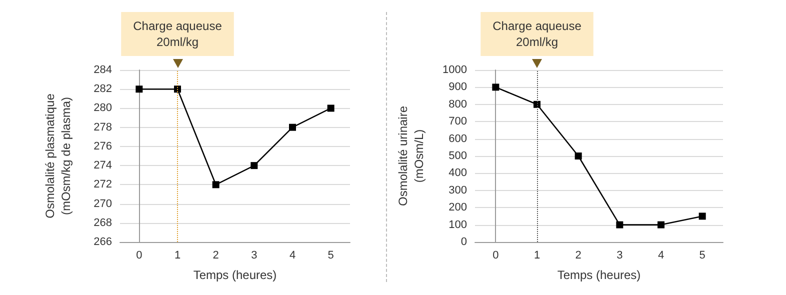  I want to click on y-tick-label: 900, so click(457, 87).